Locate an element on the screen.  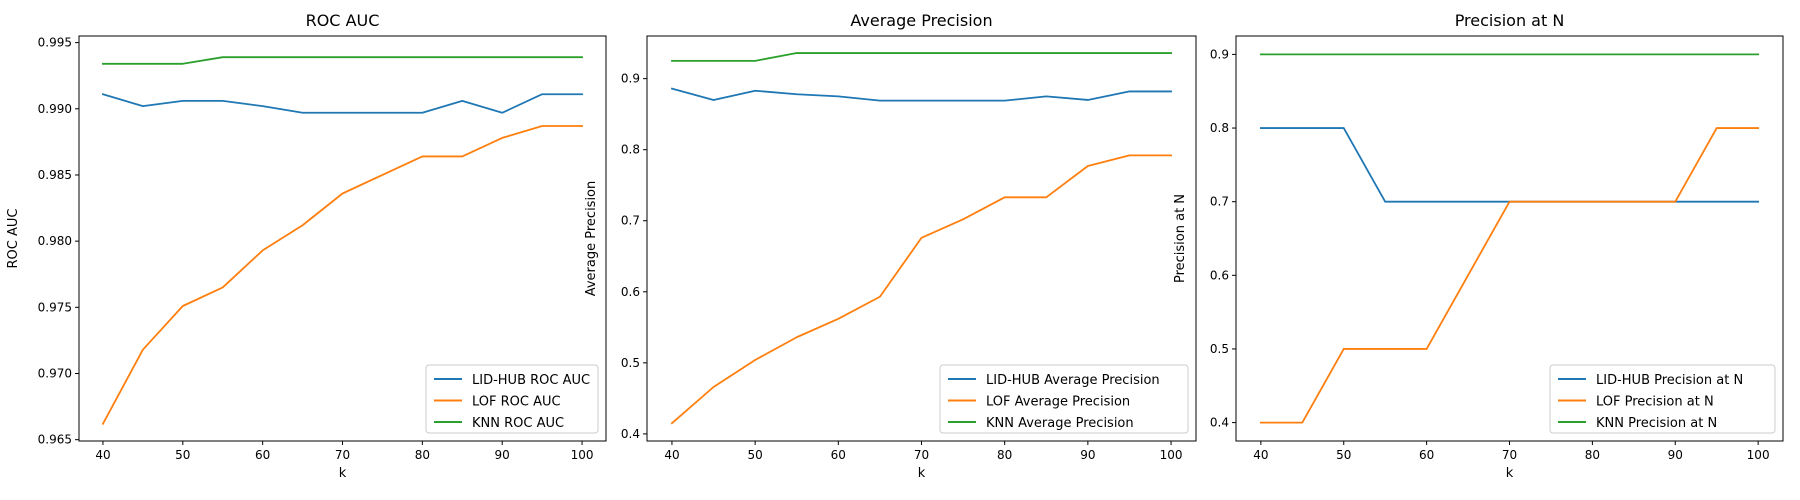
chart-title: Precision at N is located at coordinates (1510, 20).